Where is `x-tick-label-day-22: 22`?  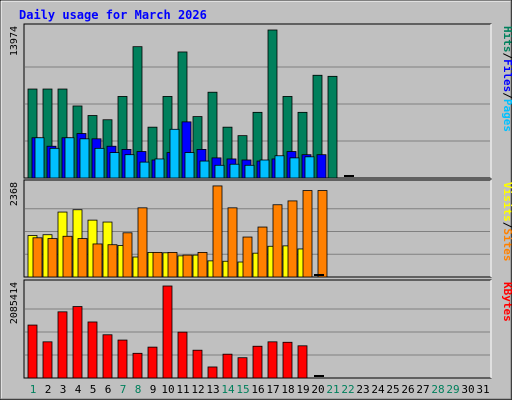 x-tick-label-day-22: 22 is located at coordinates (347, 389).